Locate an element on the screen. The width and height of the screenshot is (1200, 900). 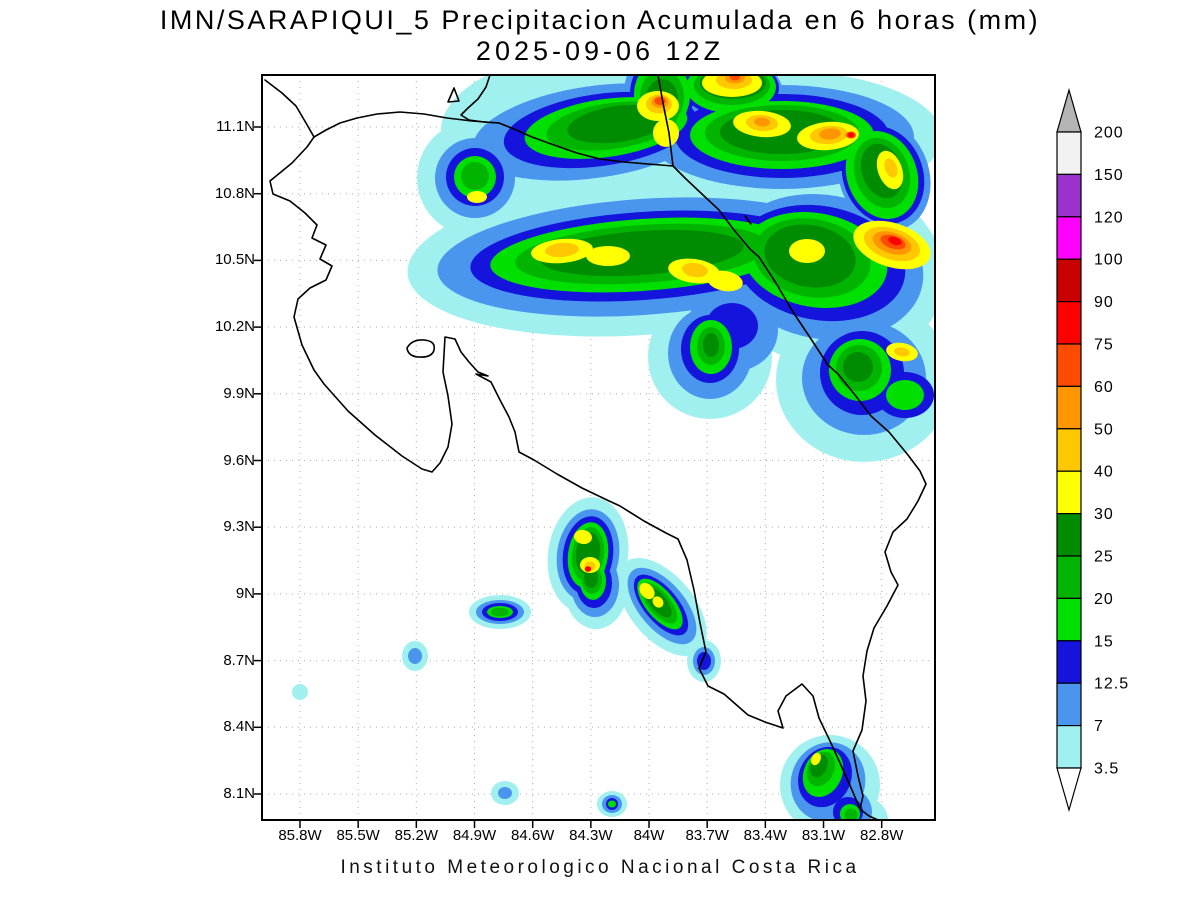
colorbar-arrow-top is located at coordinates (1069, 110).